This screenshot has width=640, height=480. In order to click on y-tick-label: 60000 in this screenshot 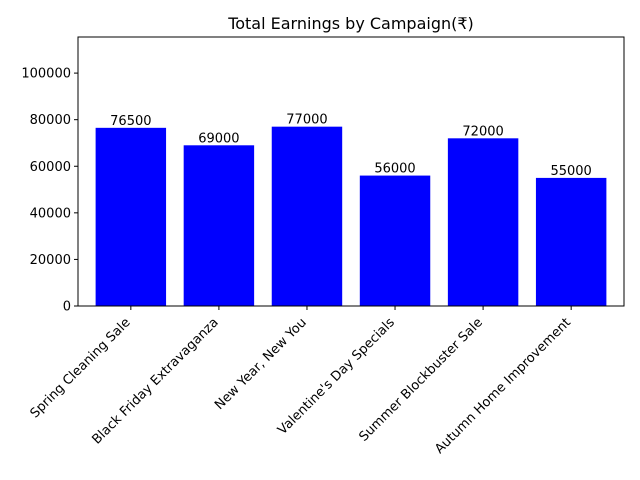, I will do `click(50, 167)`.